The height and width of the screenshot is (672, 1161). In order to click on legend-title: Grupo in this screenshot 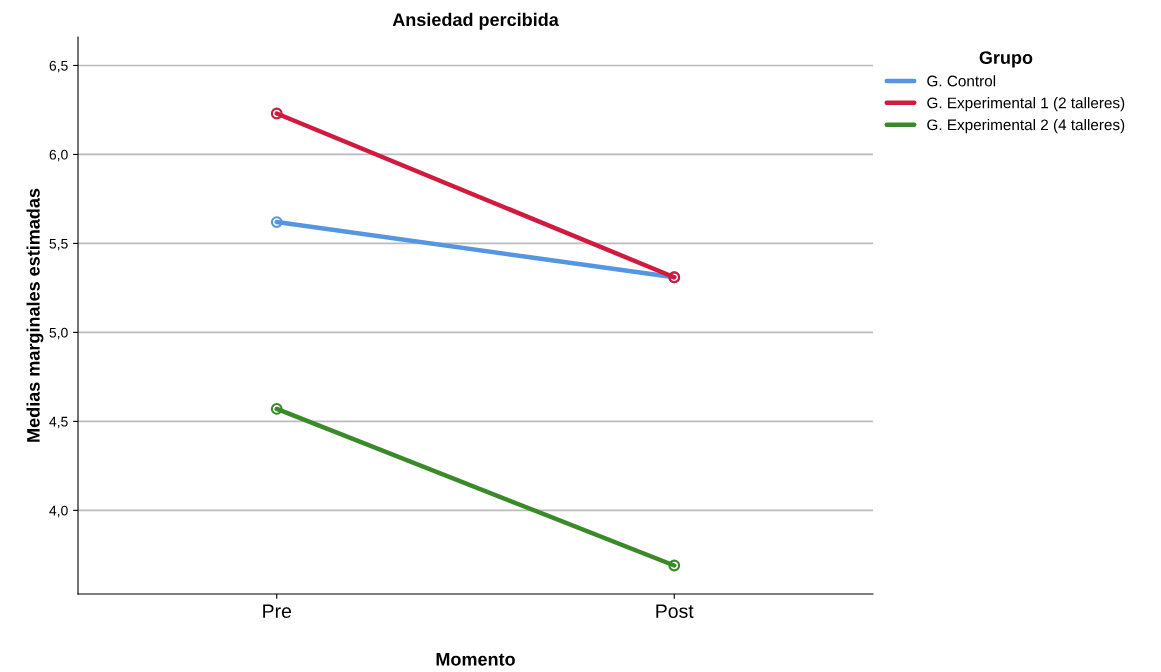, I will do `click(1006, 59)`.